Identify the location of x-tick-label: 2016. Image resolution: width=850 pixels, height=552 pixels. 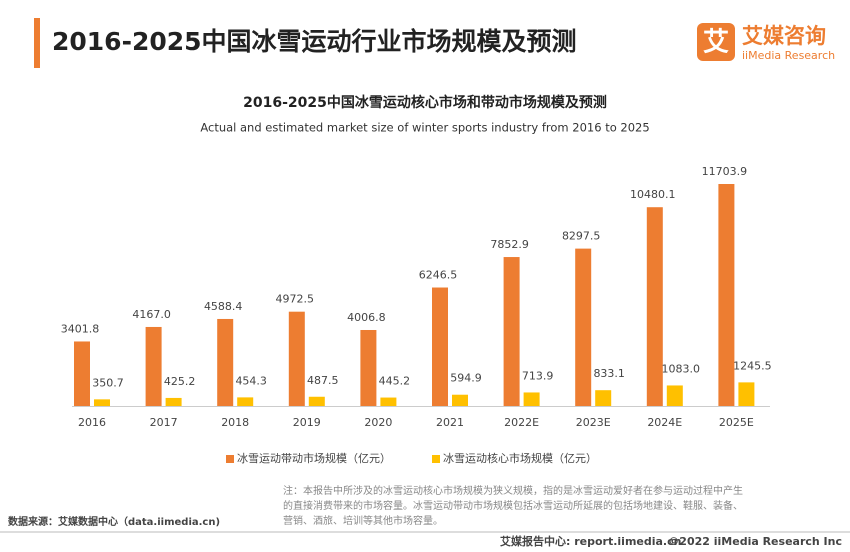
(92, 422).